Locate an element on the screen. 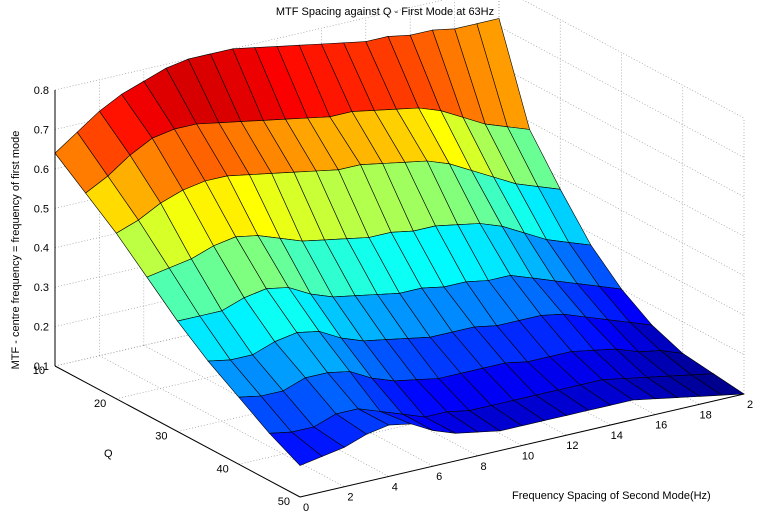  x-tick-label: 12 is located at coordinates (572, 446).